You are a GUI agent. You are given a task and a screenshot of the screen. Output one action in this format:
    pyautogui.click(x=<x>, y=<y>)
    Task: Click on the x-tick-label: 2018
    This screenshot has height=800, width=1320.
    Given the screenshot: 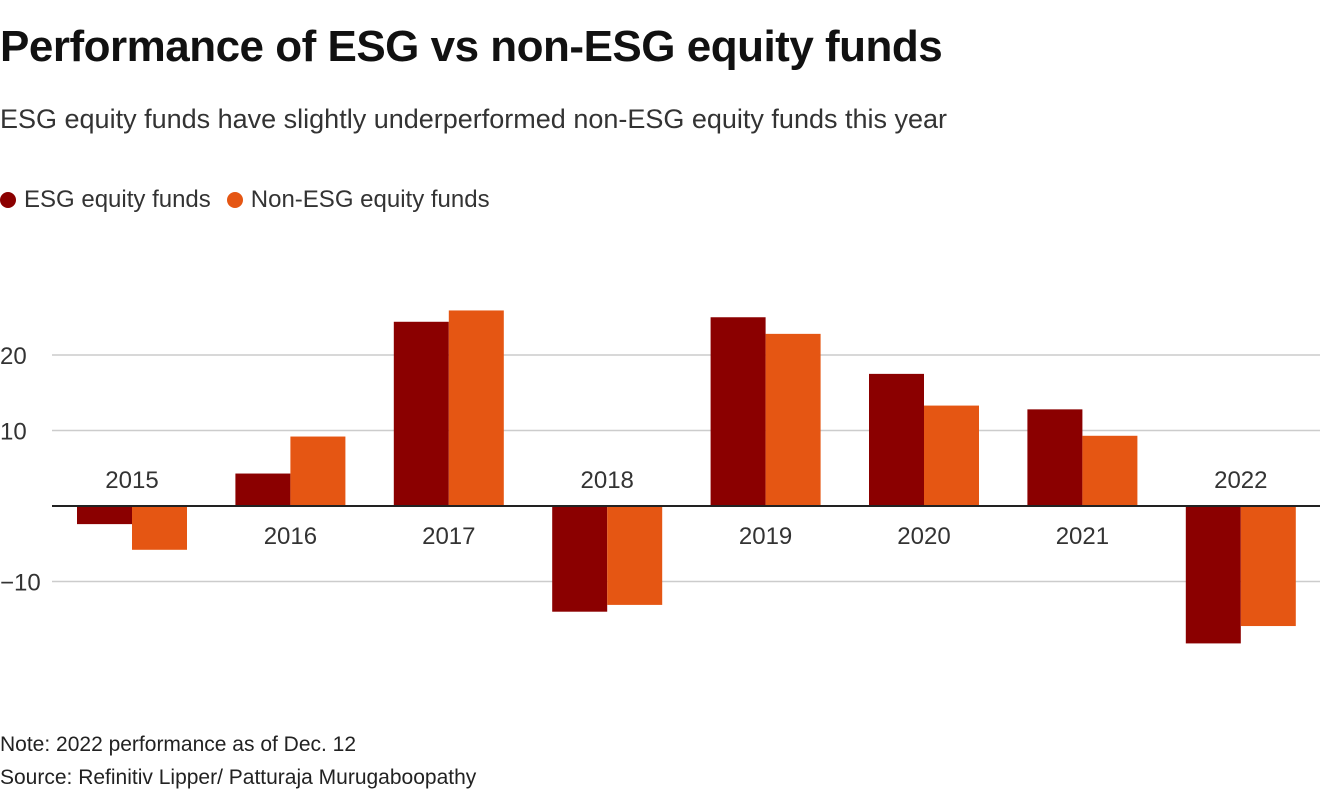 What is the action you would take?
    pyautogui.click(x=607, y=480)
    